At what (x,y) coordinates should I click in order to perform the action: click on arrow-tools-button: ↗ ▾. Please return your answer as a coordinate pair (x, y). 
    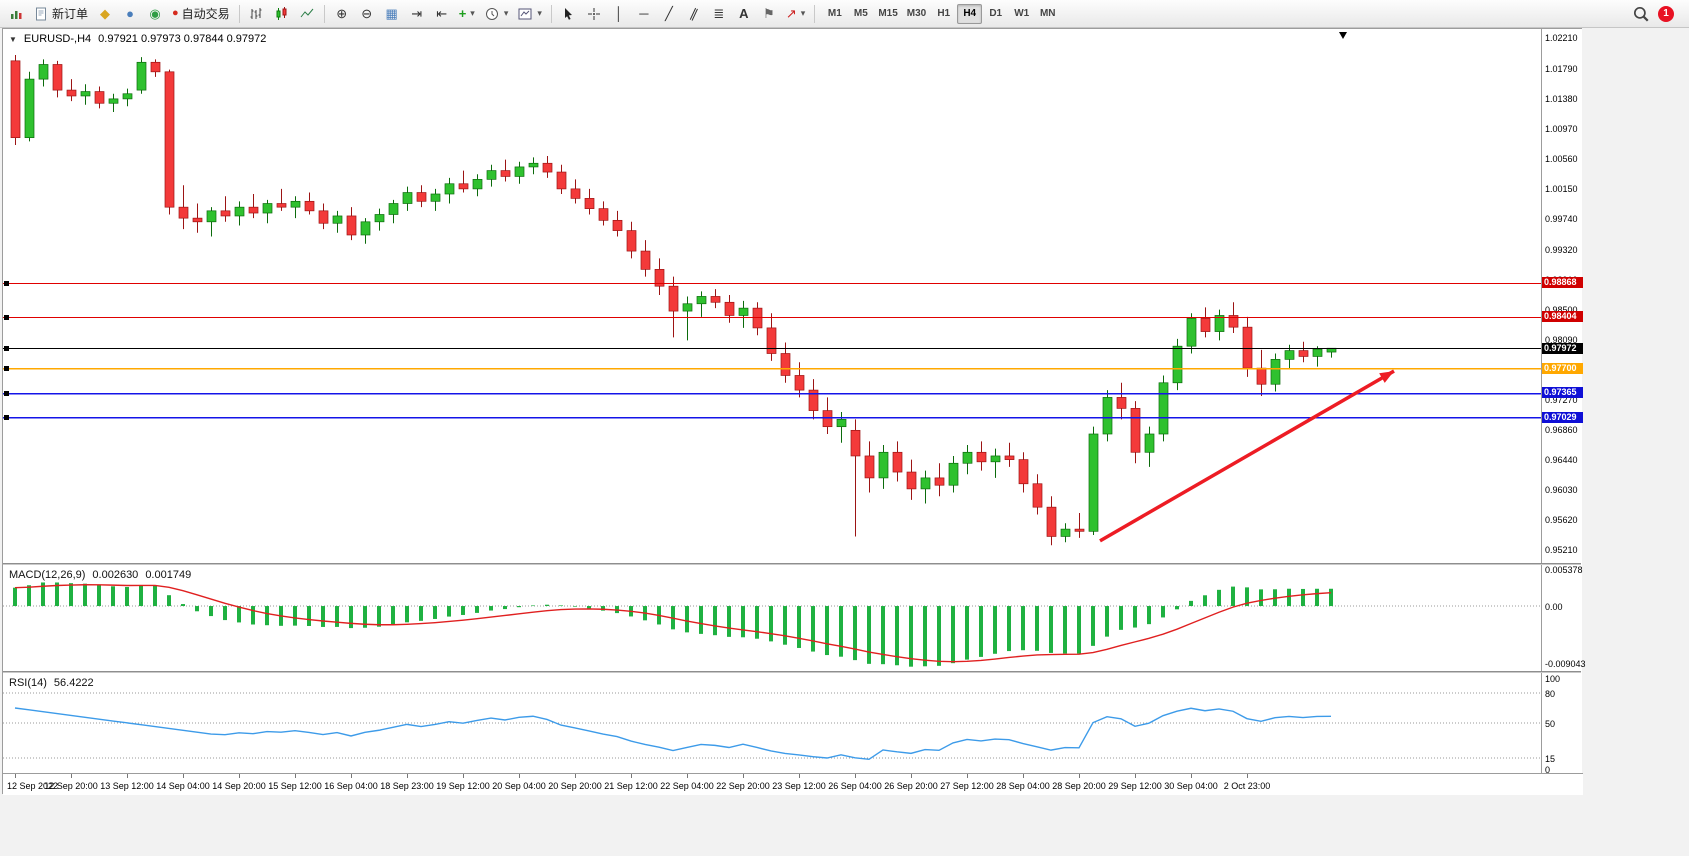
    Looking at the image, I should click on (795, 14).